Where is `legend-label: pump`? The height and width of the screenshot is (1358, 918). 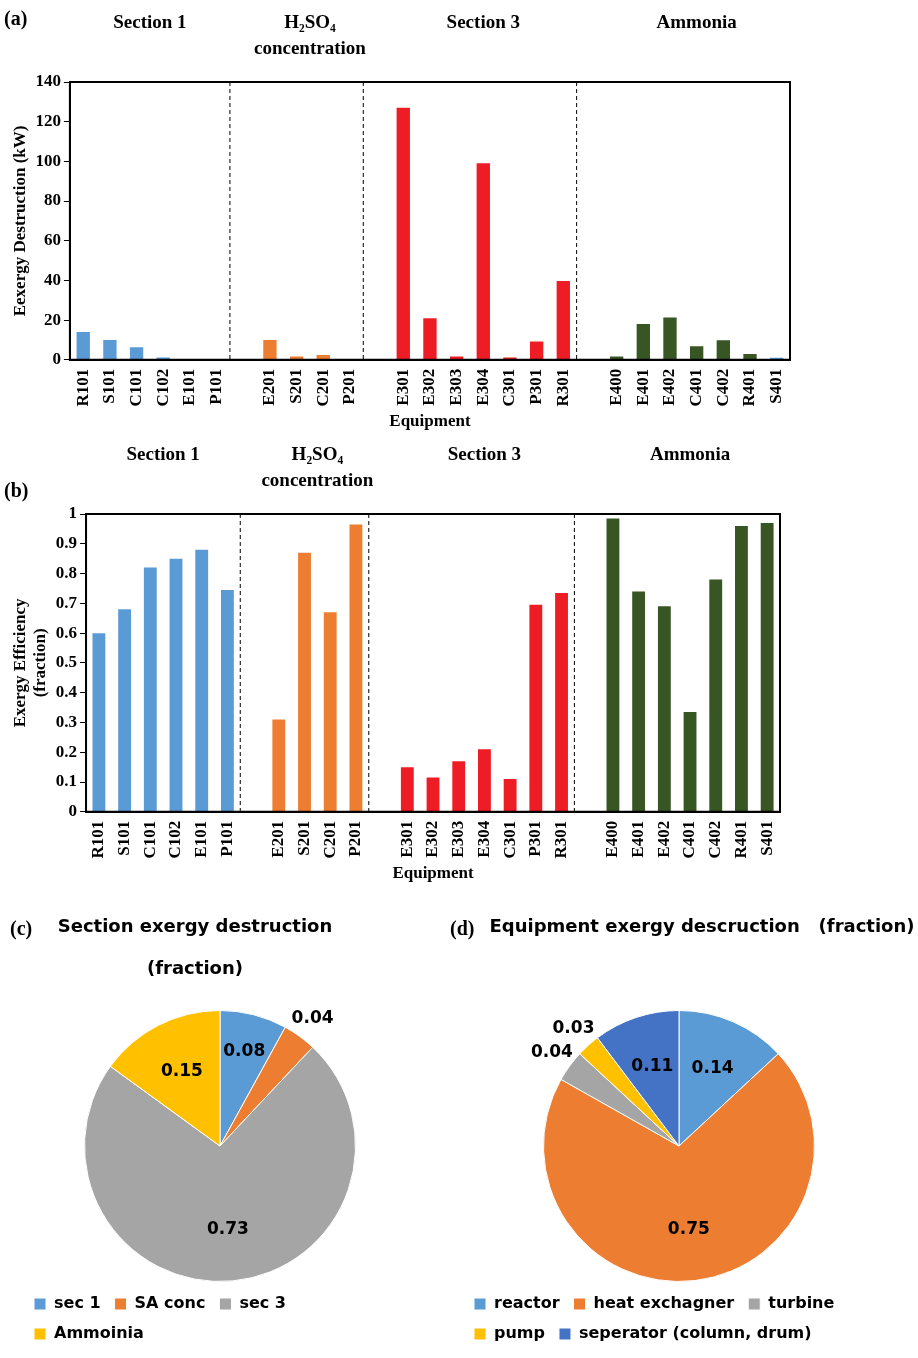
legend-label: pump is located at coordinates (519, 1333).